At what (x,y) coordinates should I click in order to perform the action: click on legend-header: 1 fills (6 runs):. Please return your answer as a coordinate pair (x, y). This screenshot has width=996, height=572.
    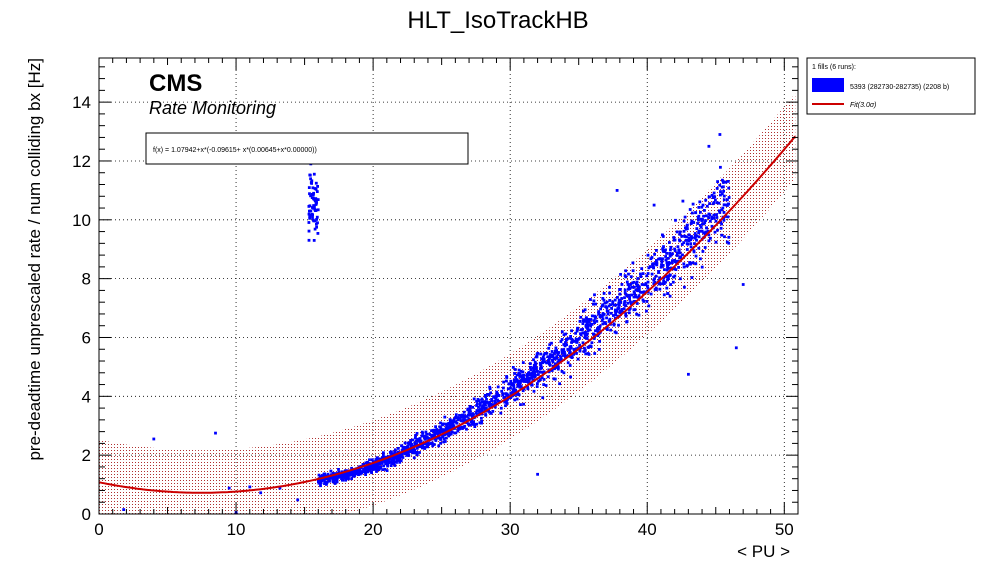
    Looking at the image, I should click on (834, 67).